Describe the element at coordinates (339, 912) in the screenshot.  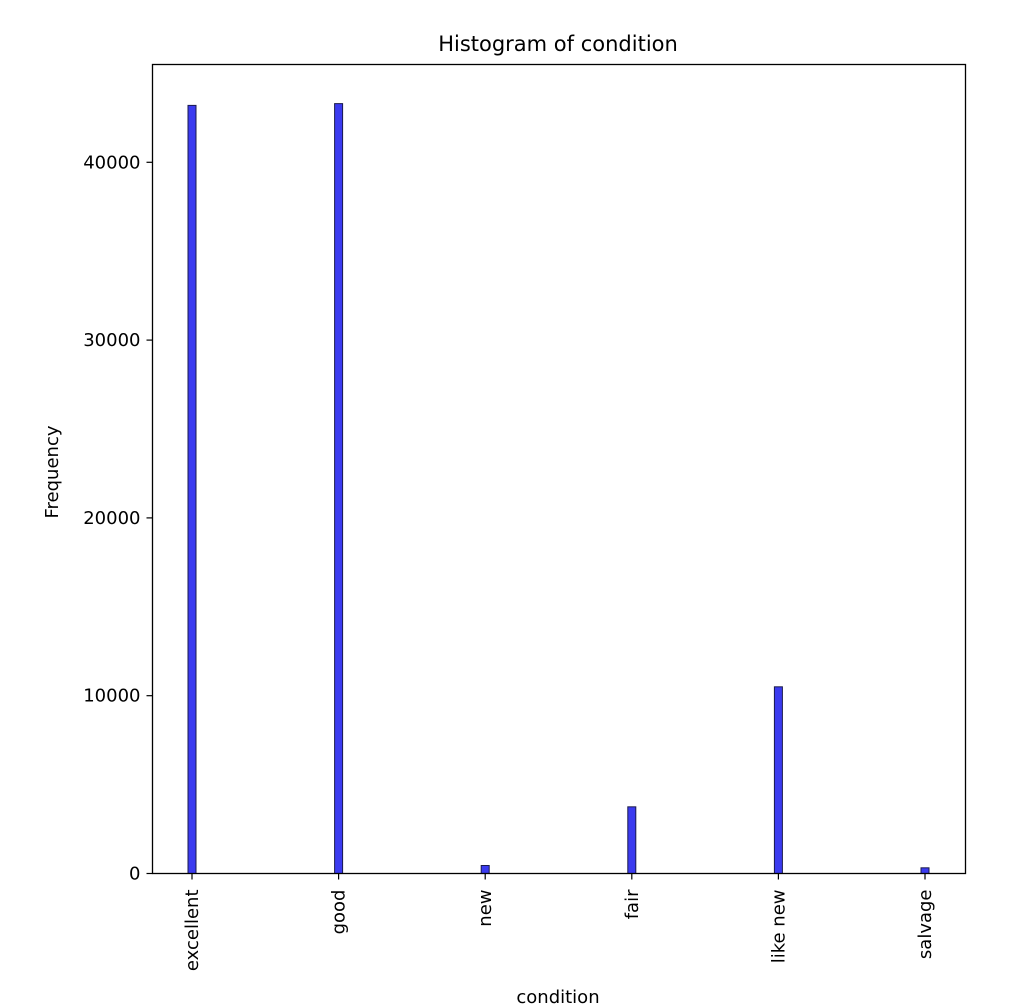
I see `x-tick-label: good` at that location.